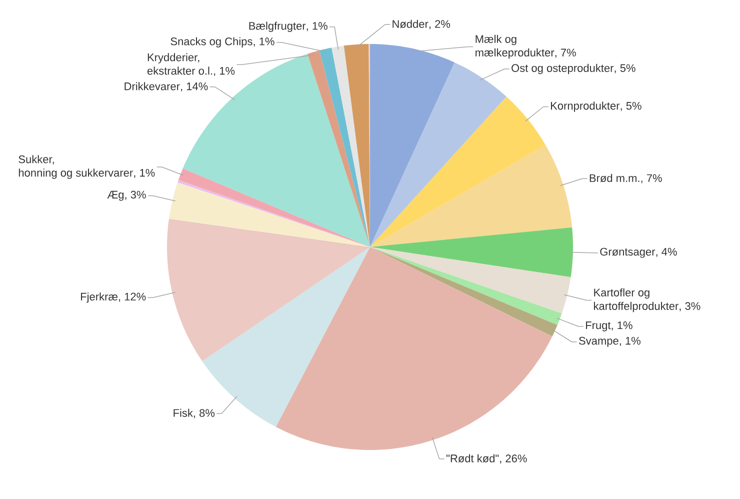 This screenshot has height=499, width=740. I want to click on data-label: , 26%, so click(513, 459).